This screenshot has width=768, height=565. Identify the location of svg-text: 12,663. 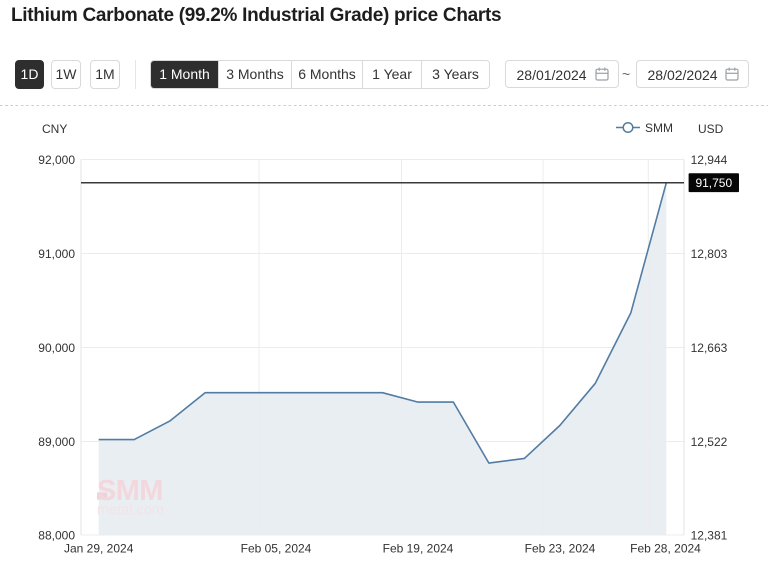
(709, 348).